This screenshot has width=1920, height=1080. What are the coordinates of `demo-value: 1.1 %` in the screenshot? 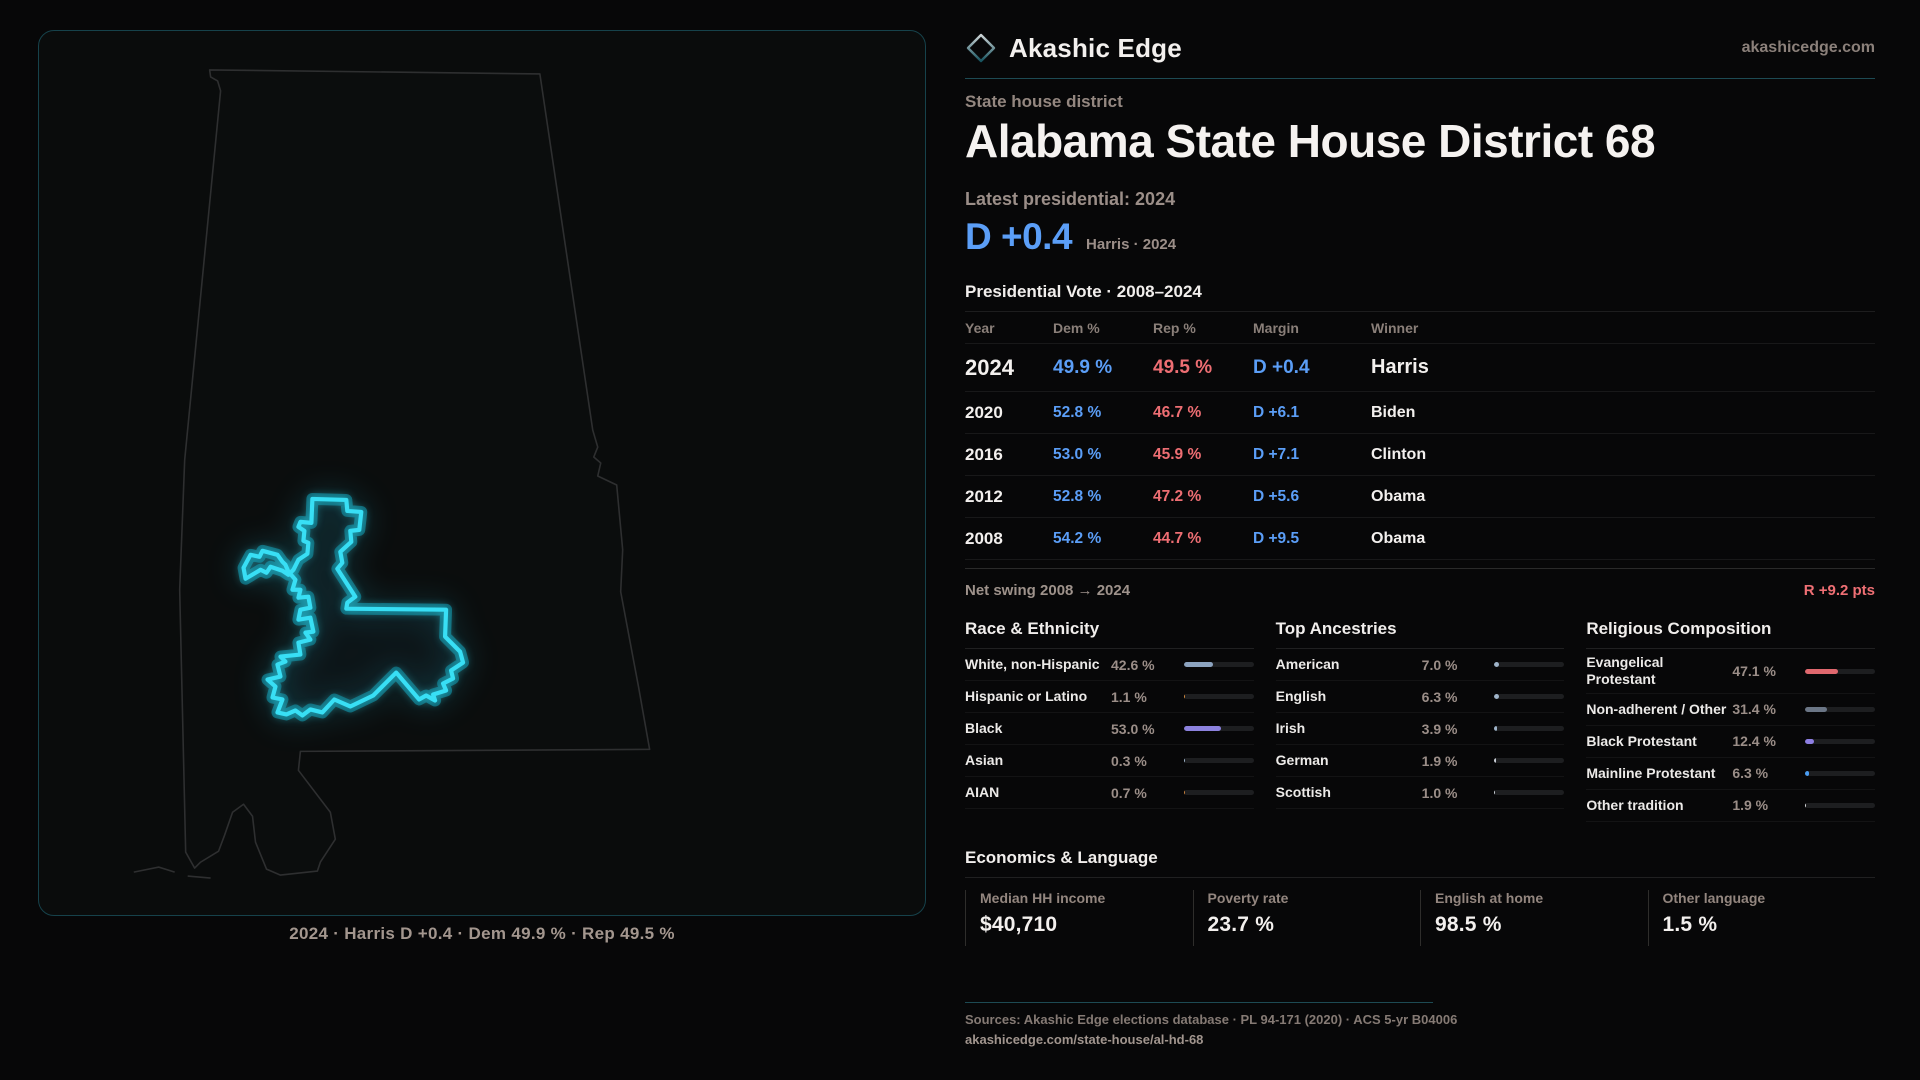 It's located at (1129, 696).